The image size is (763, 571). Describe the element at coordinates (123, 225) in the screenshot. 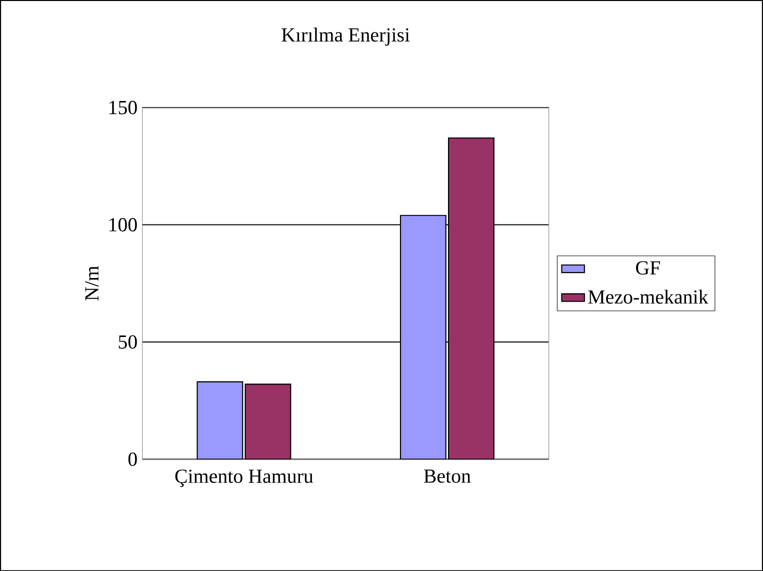

I see `y-tick-label: 100` at that location.